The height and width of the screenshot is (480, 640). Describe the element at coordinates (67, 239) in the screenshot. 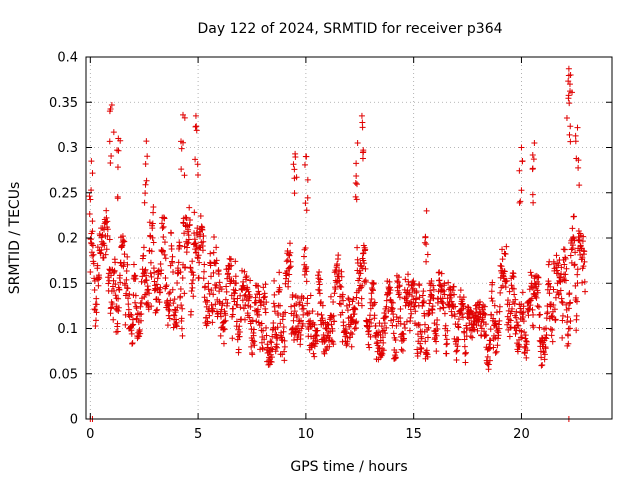

I see `y-tick-label: 0.2` at that location.